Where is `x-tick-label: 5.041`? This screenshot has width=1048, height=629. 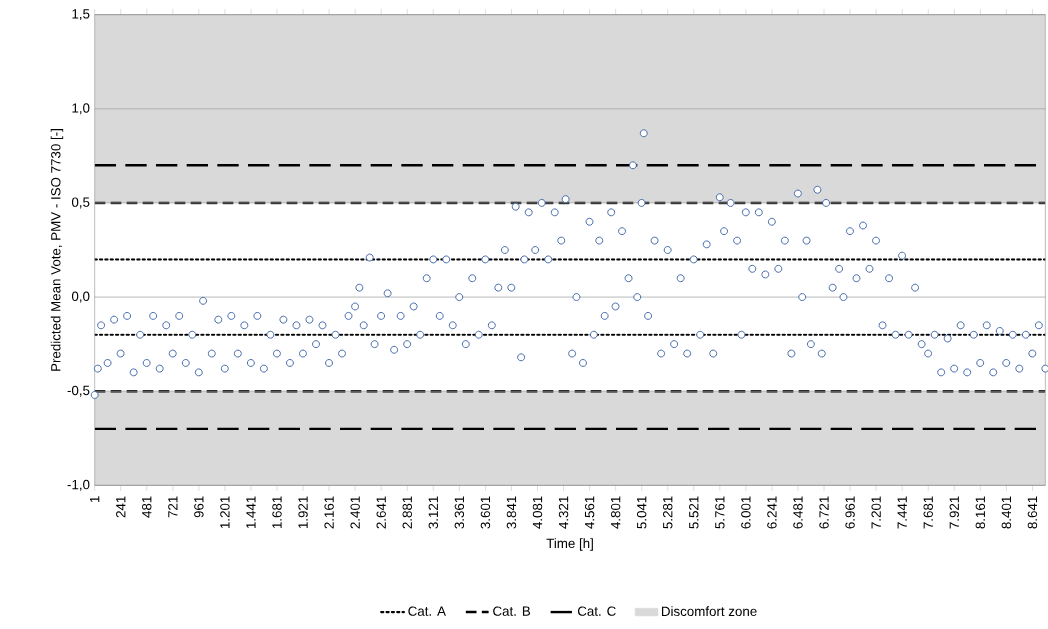 x-tick-label: 5.041 is located at coordinates (641, 512).